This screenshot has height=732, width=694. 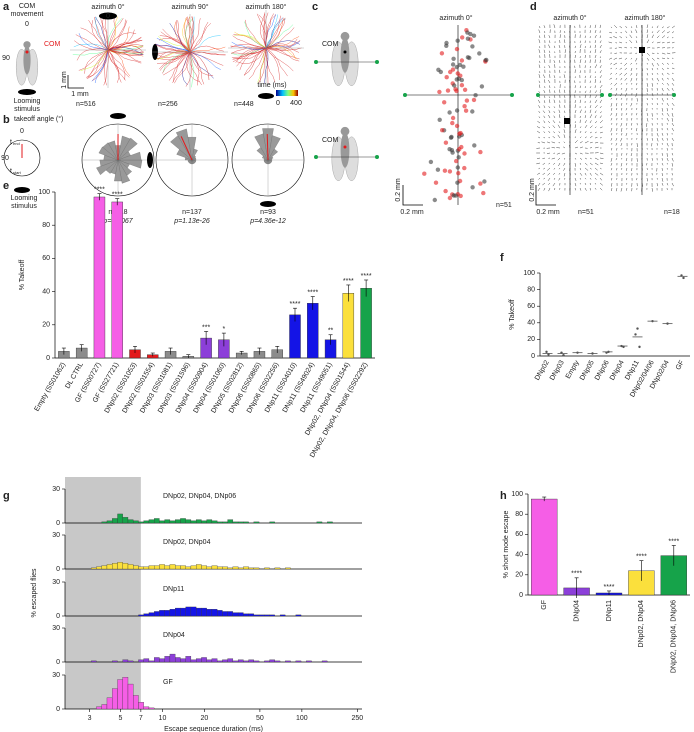 What do you see at coordinates (642, 50) in the screenshot?
I see `com-marker` at bounding box center [642, 50].